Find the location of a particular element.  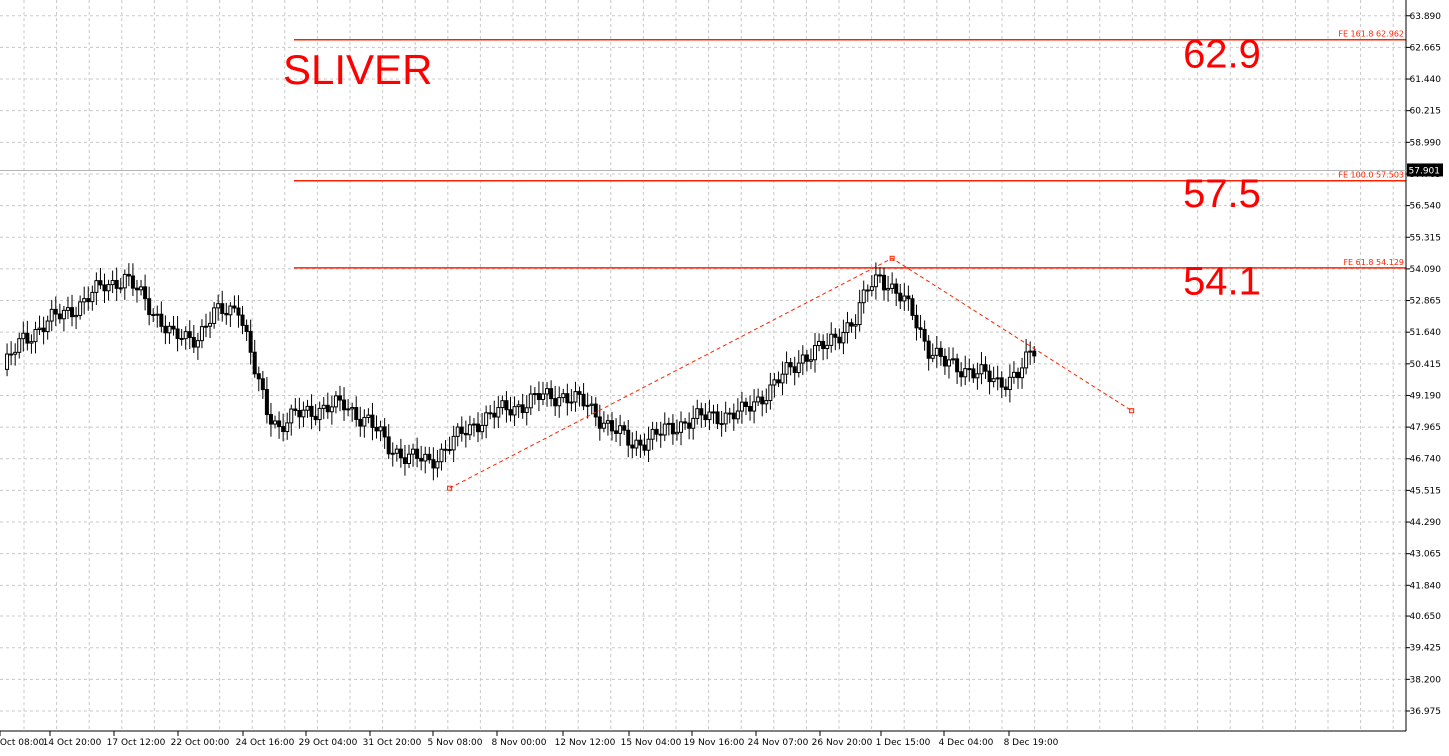

y-tick-label: 47.965 is located at coordinates (1426, 428).